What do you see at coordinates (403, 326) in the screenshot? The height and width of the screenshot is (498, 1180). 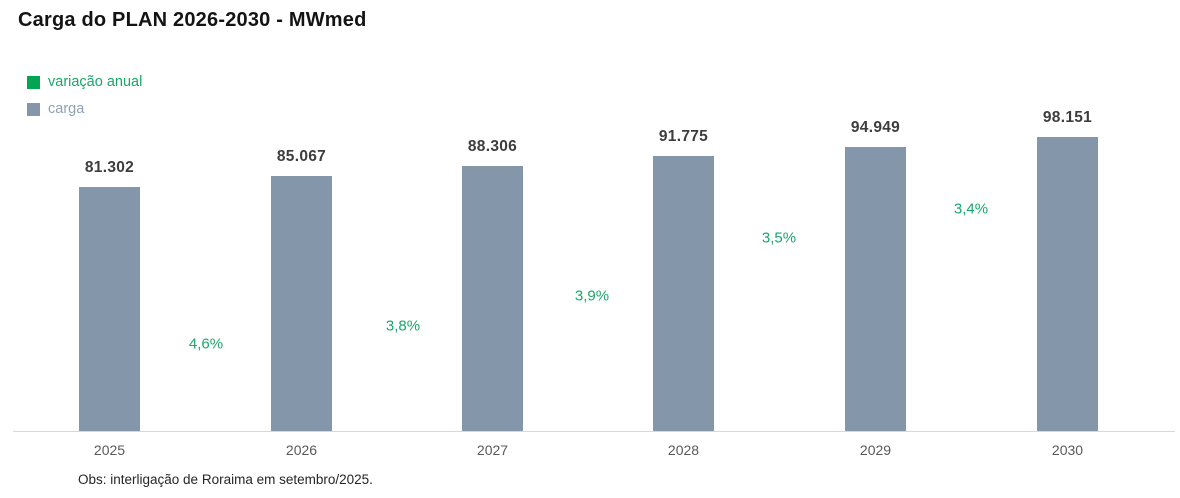 I see `variation-label-2026-2027: 3,8%` at bounding box center [403, 326].